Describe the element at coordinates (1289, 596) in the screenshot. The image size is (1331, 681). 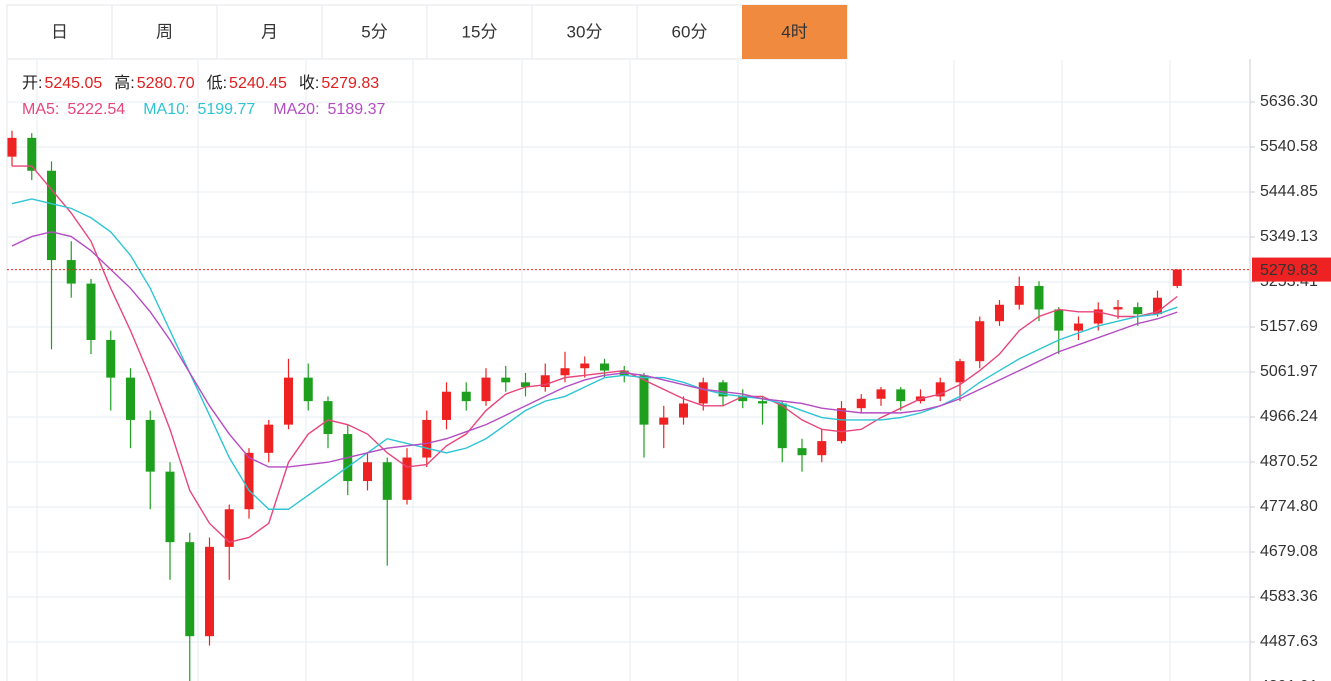
I see `y-tick-label: 4583.36` at that location.